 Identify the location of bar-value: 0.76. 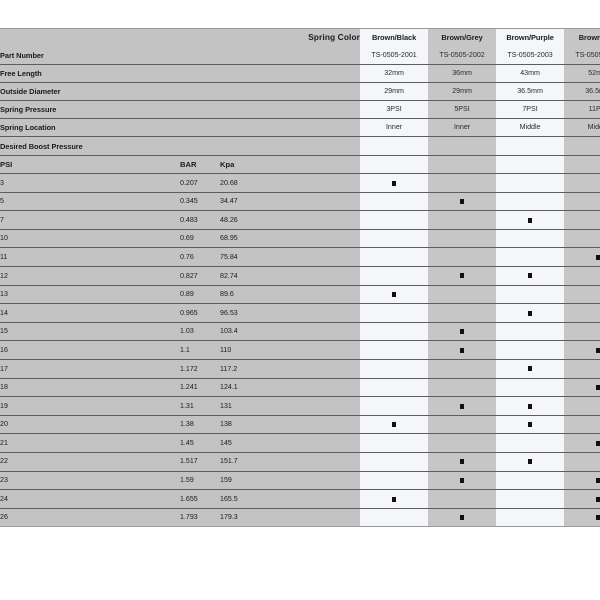
(200, 257).